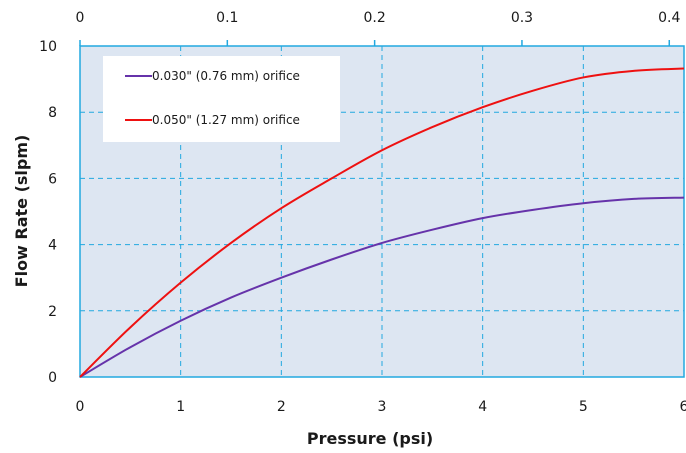 The width and height of the screenshot is (686, 453). I want to click on x-tick-label: 1, so click(180, 407).